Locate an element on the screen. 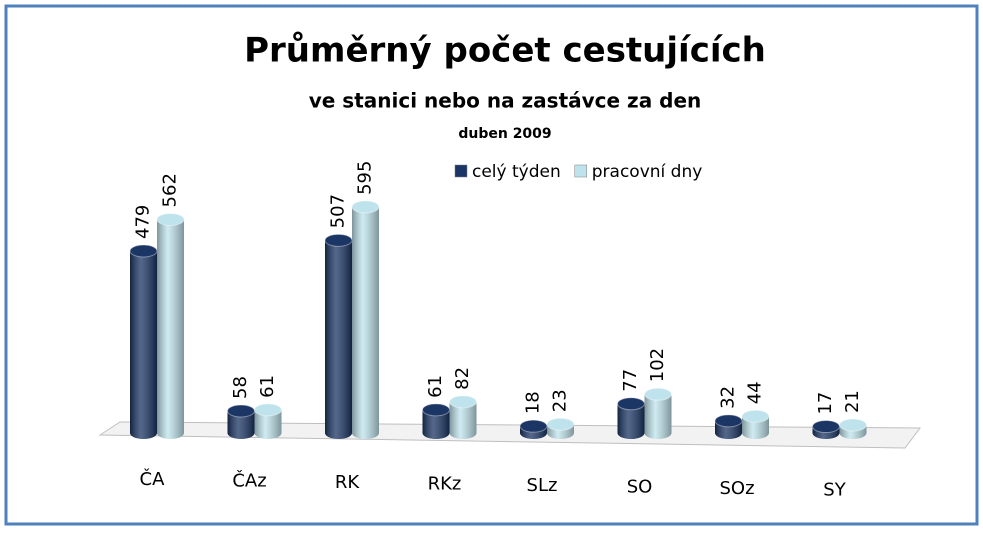  x-tick-label: SLz is located at coordinates (542, 485).